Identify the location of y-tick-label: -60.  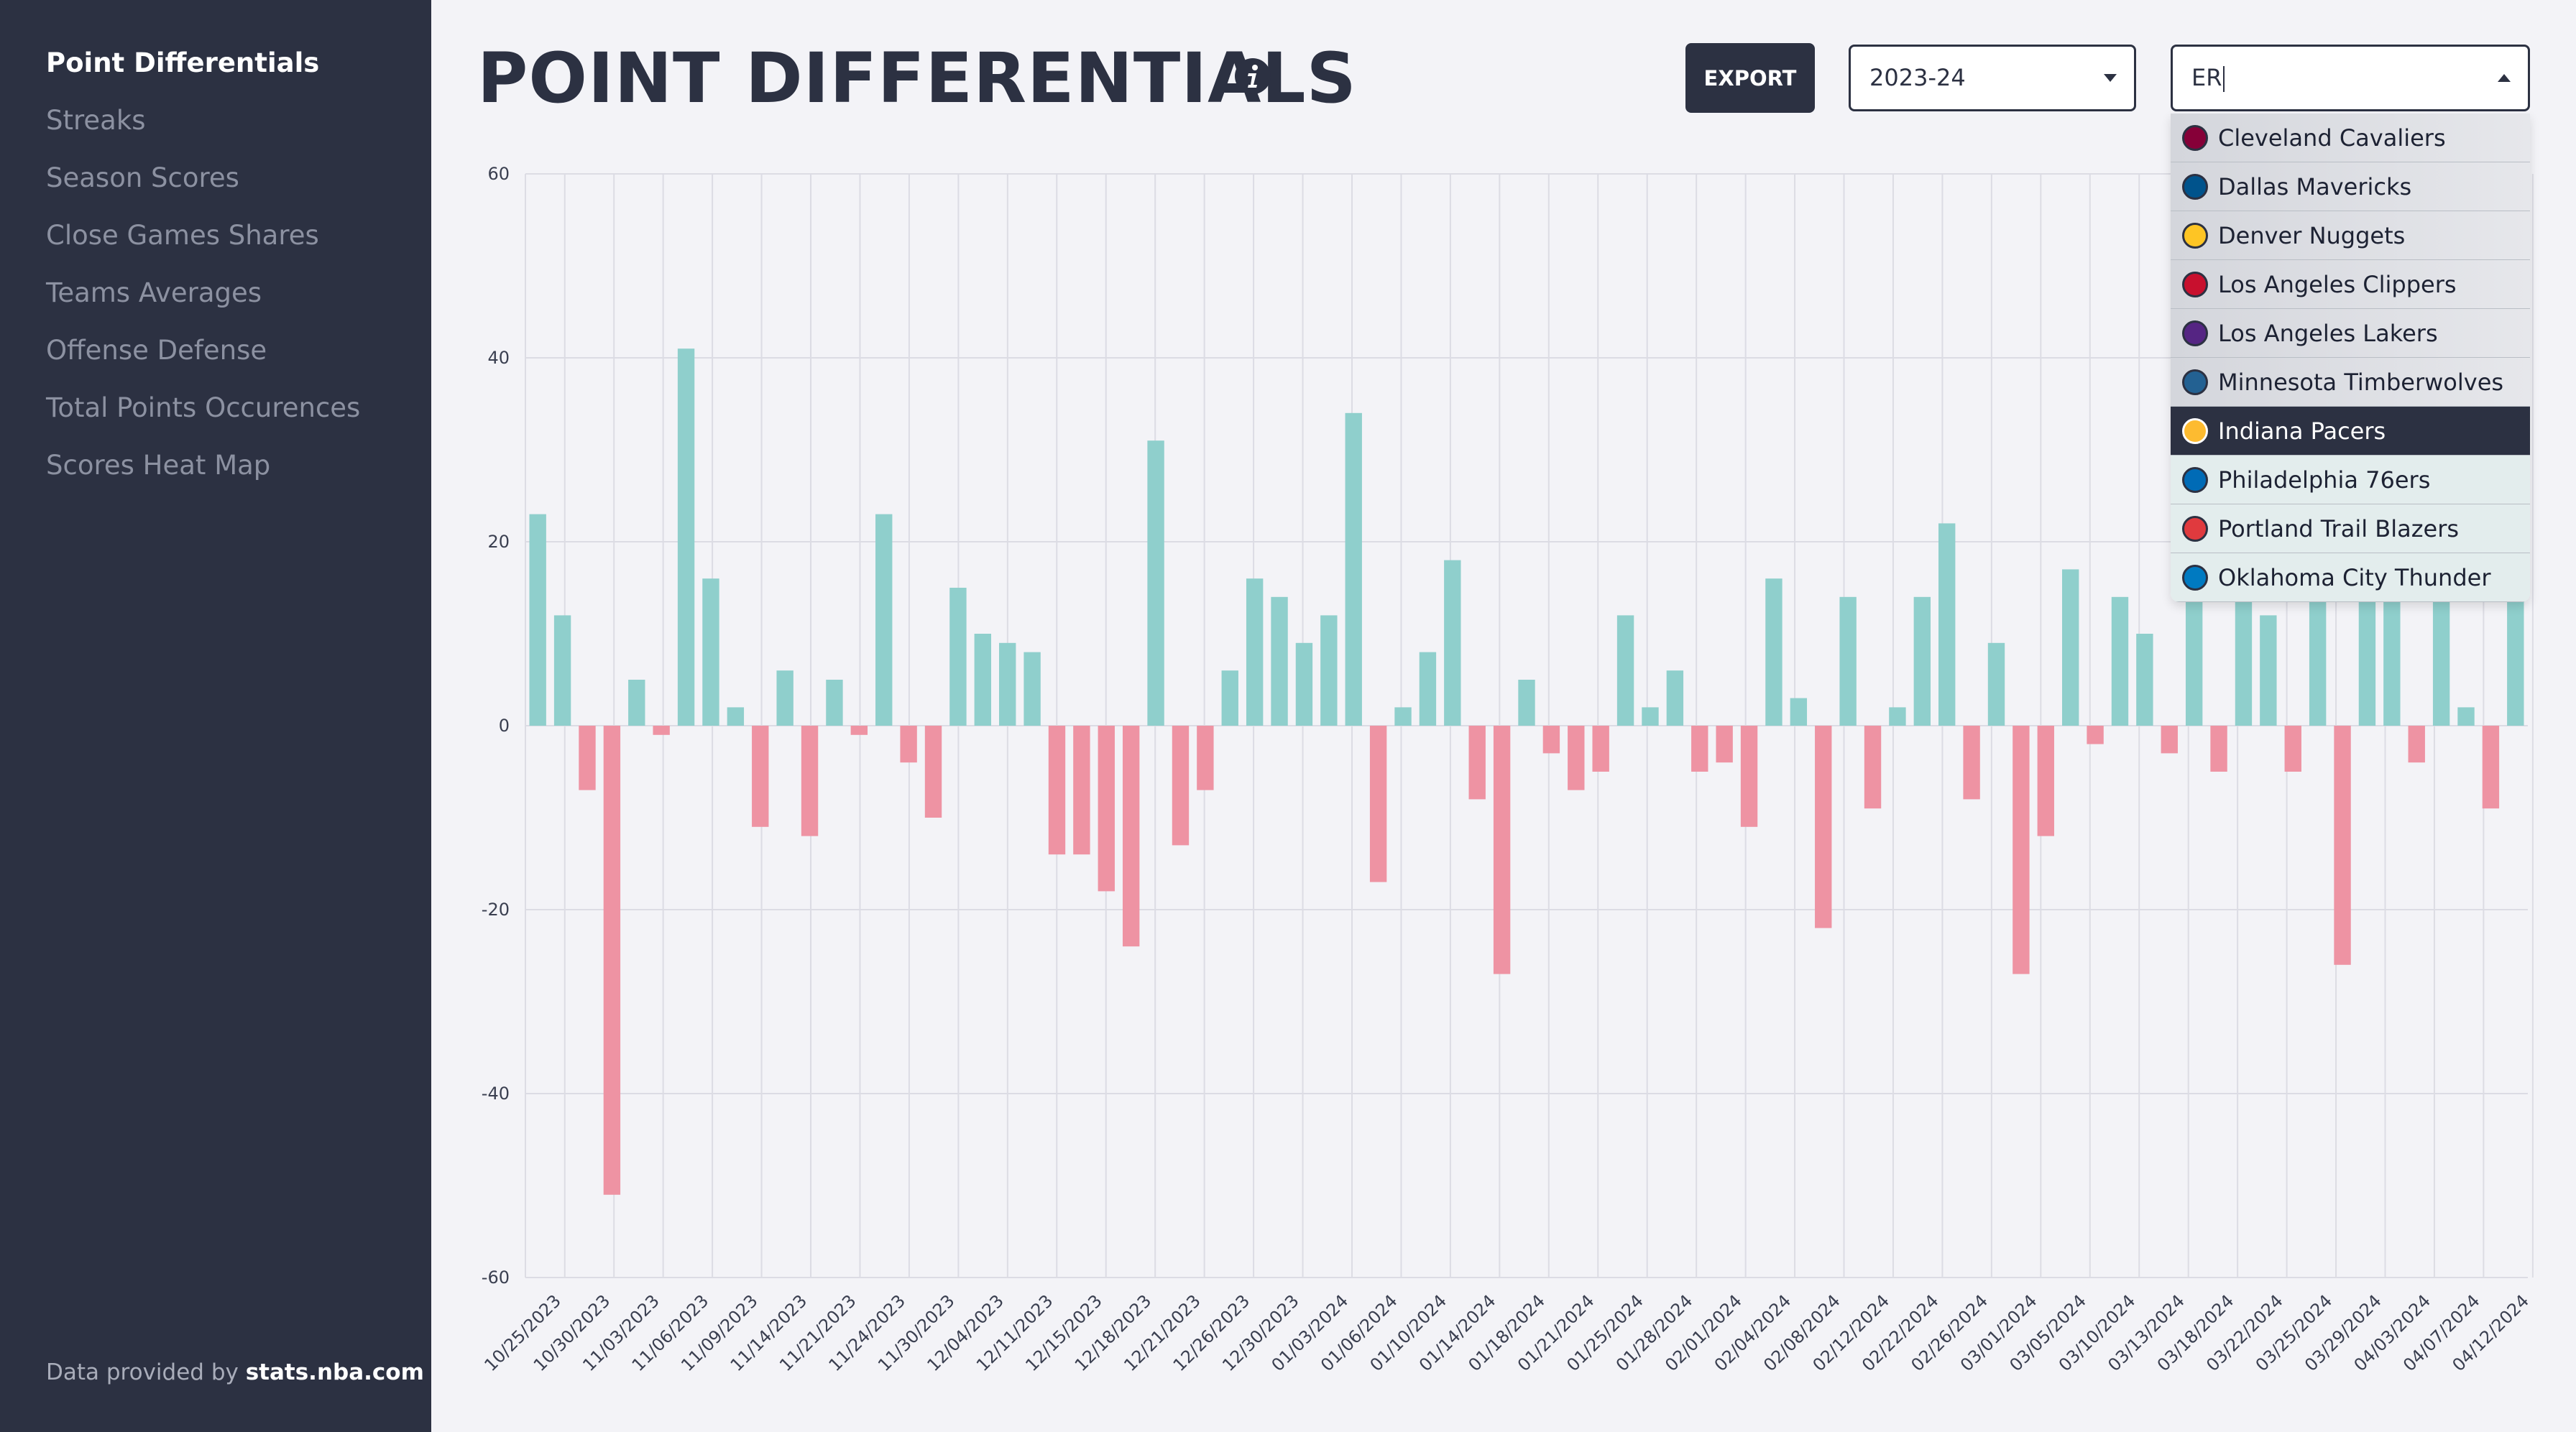
(496, 1277).